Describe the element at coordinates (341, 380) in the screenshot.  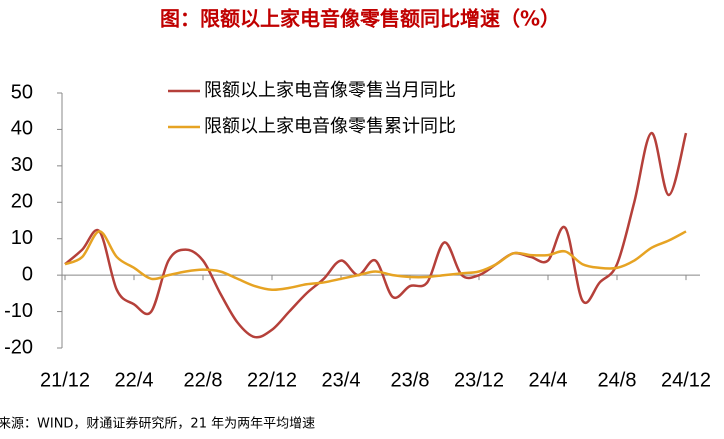
I see `x-tick-label: 23/4` at that location.